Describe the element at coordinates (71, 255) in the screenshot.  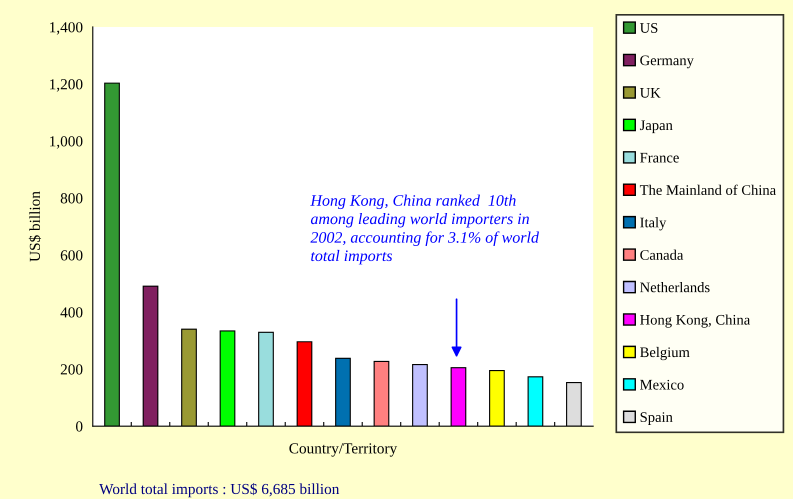
I see `y-tick-label: 600` at that location.